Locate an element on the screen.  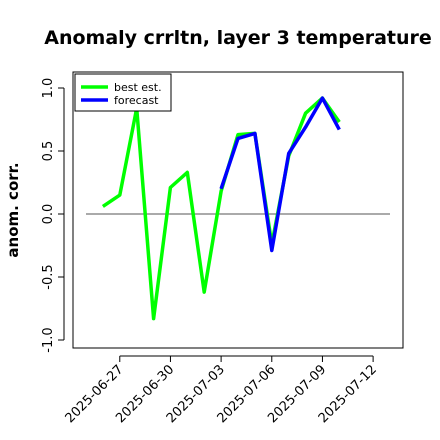
y-axis: -1.0 -0.5 0.0 0.5 1.0 is located at coordinates (53, 215).